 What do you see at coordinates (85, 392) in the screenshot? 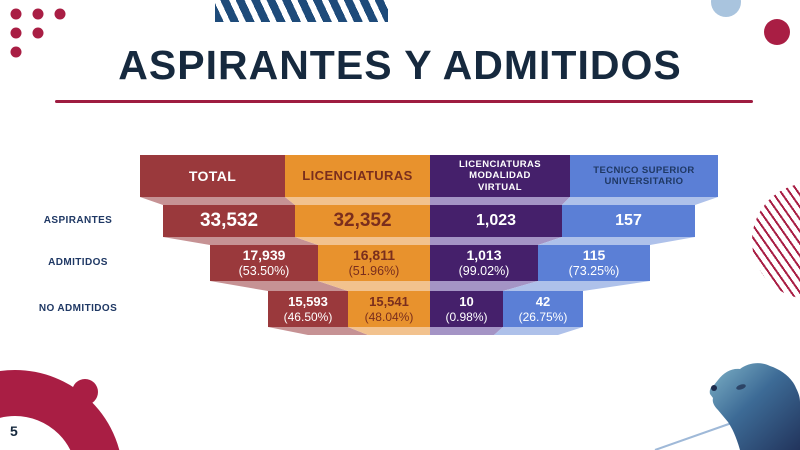
I see `crimson-circle-bottomleft` at bounding box center [85, 392].